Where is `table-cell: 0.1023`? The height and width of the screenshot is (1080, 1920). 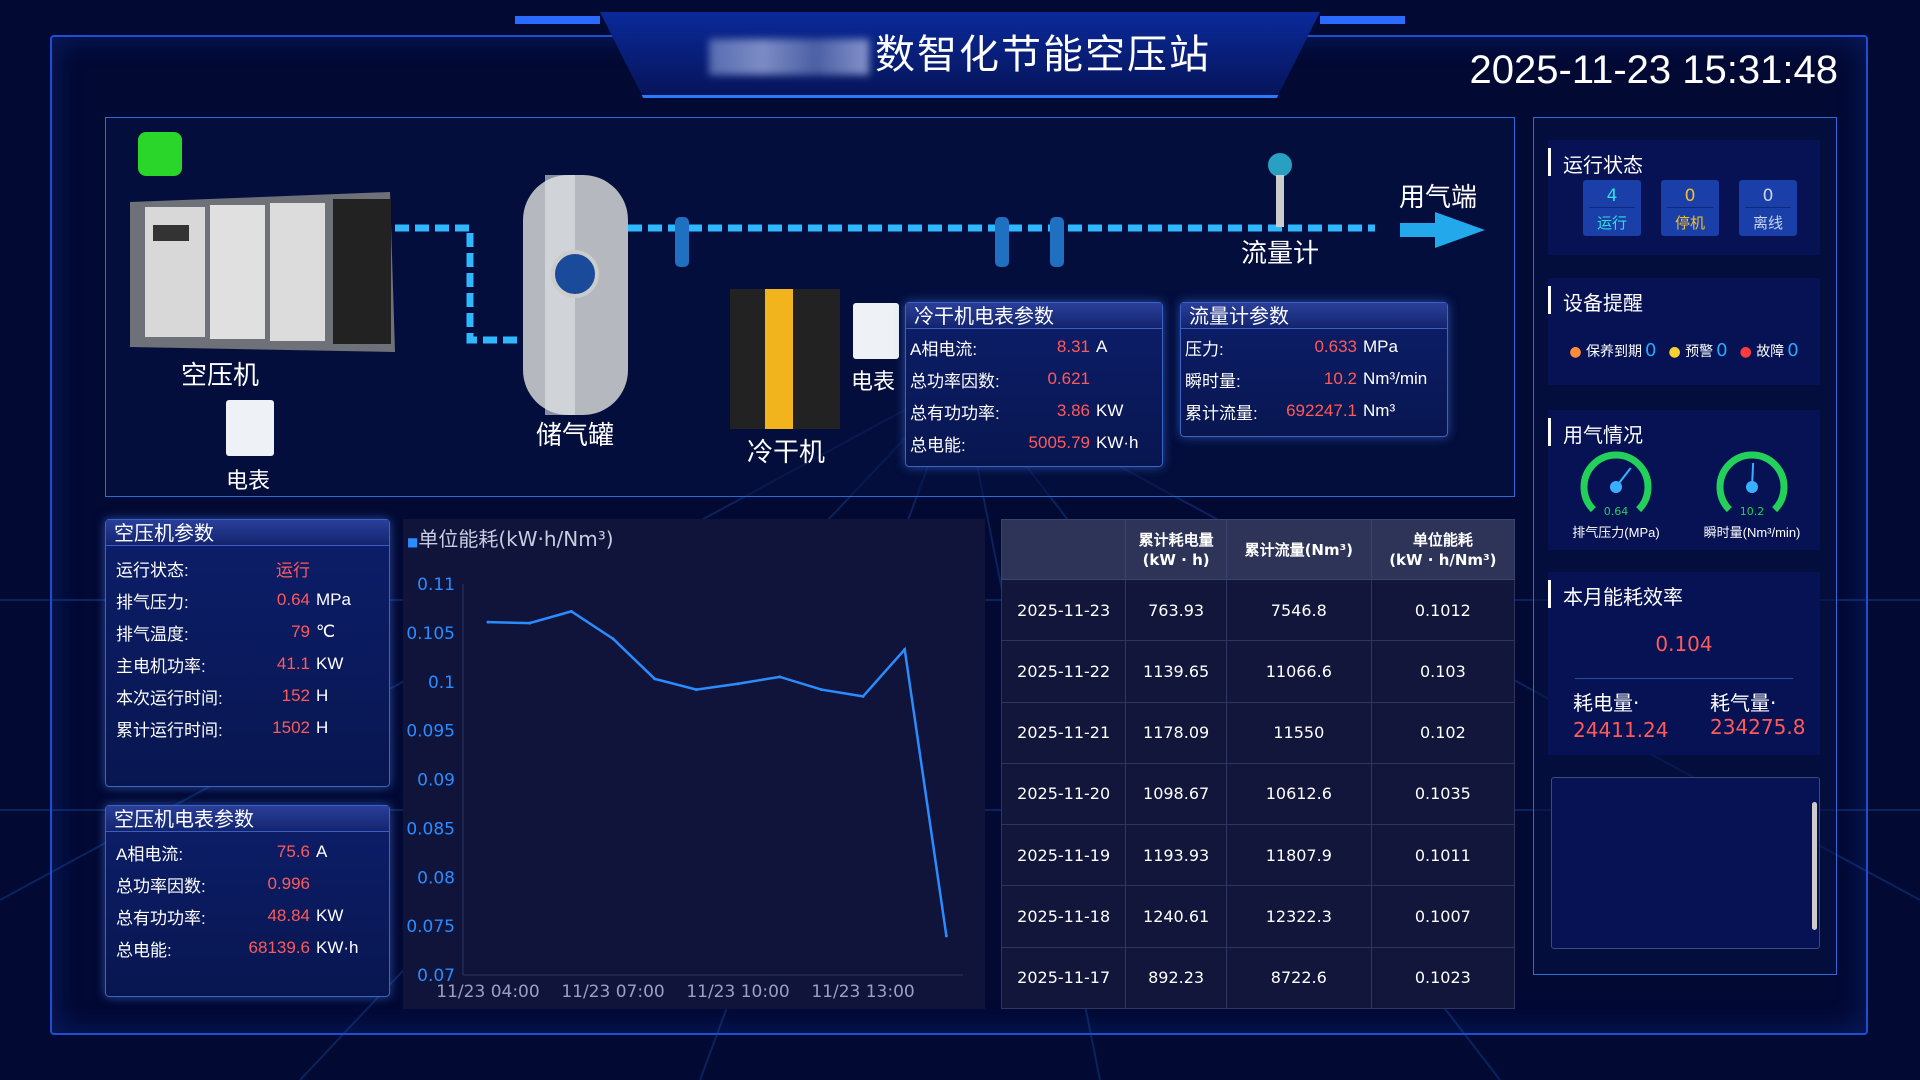
table-cell: 0.1023 is located at coordinates (1443, 978).